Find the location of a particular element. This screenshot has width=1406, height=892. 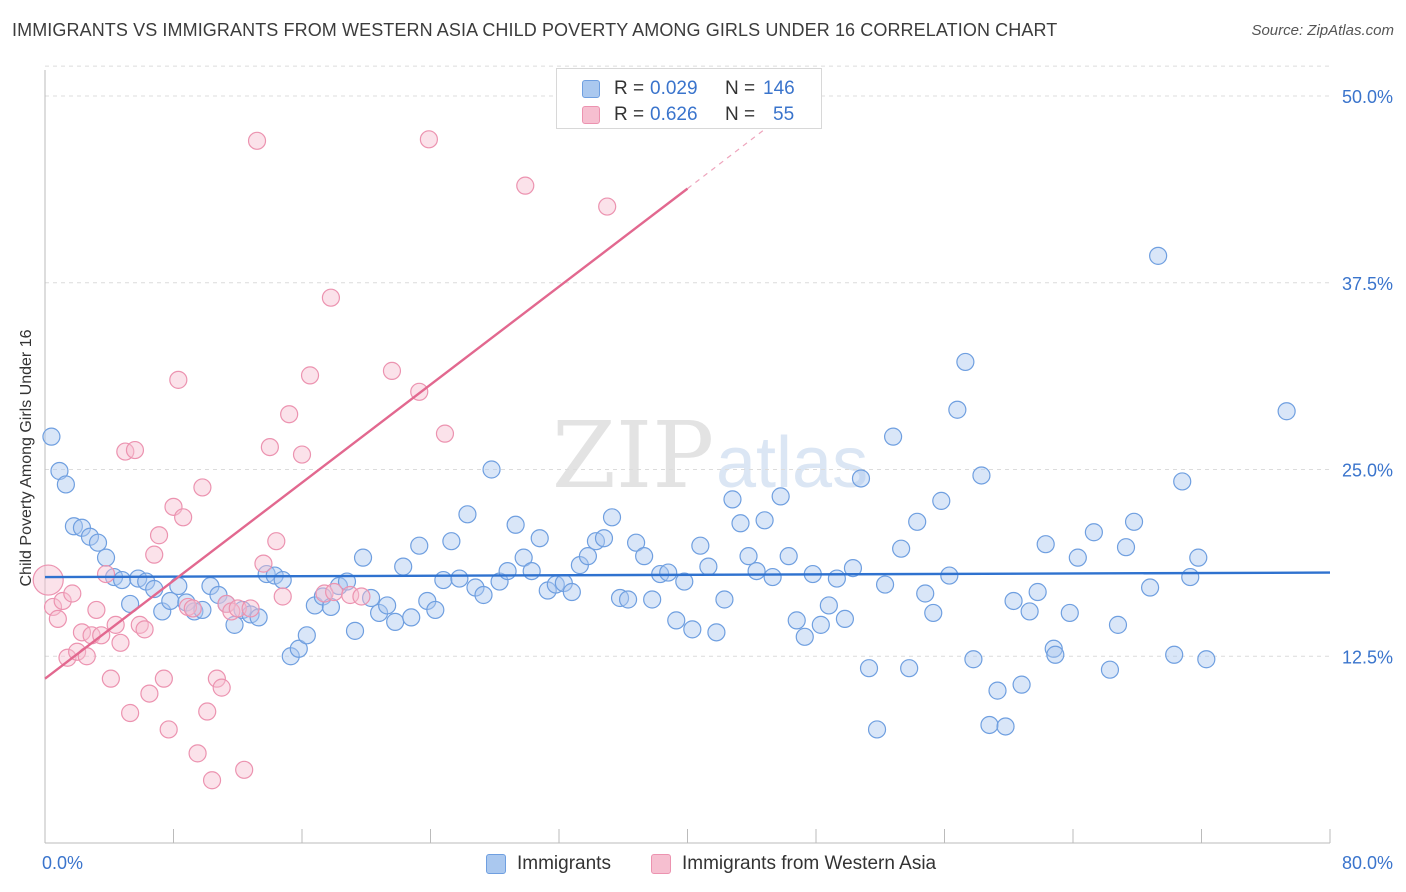

legend-swatch-western-asia is located at coordinates (591, 115).